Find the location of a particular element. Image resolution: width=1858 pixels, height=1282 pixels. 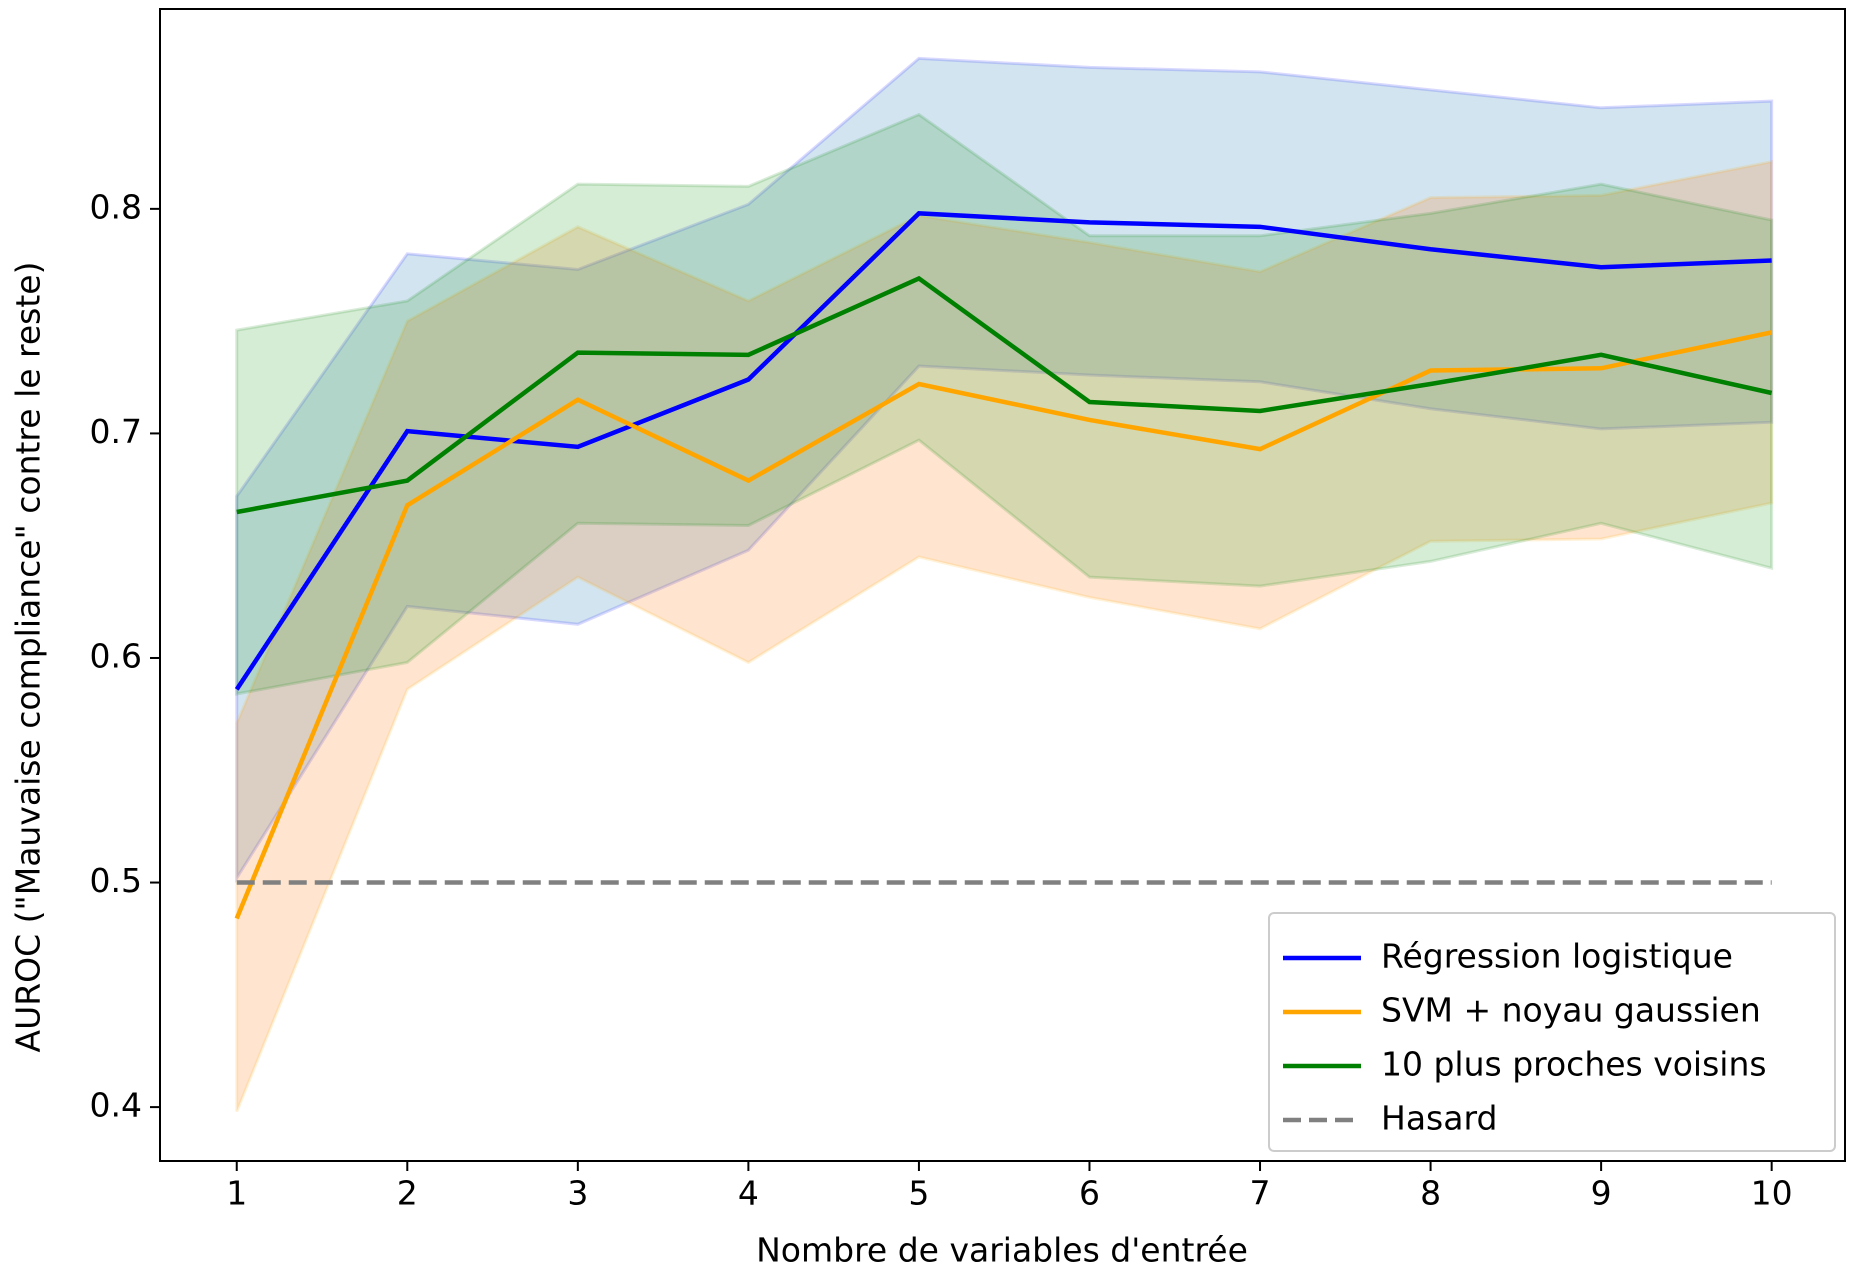

x-tick-label: 2 is located at coordinates (407, 1193).